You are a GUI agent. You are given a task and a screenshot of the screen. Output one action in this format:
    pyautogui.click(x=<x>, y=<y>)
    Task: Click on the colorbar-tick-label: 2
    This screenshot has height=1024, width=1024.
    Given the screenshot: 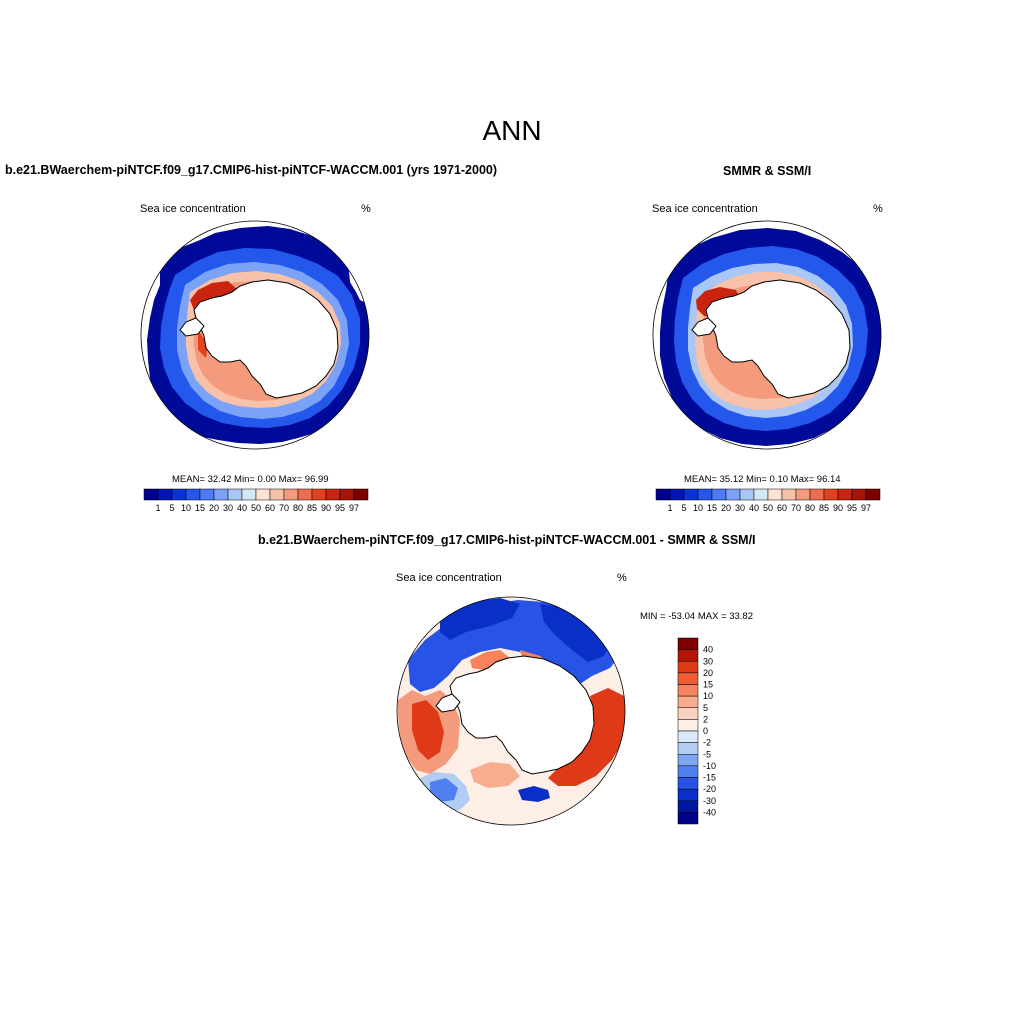 What is the action you would take?
    pyautogui.click(x=705, y=719)
    